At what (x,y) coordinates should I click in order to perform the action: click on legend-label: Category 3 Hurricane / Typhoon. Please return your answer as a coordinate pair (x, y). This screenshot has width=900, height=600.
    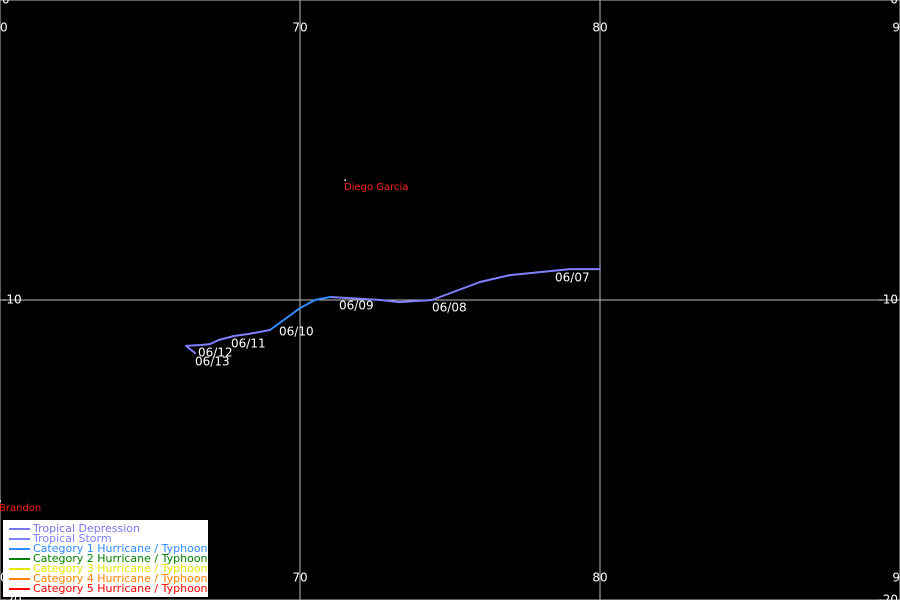
    Looking at the image, I should click on (120, 568).